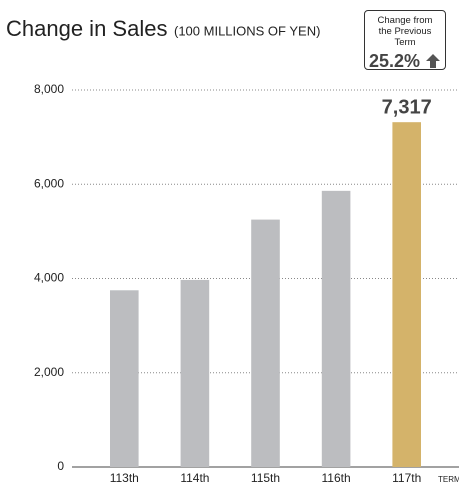 Image resolution: width=459 pixels, height=485 pixels. I want to click on badge-label: Change from the Previous Term, so click(405, 31).